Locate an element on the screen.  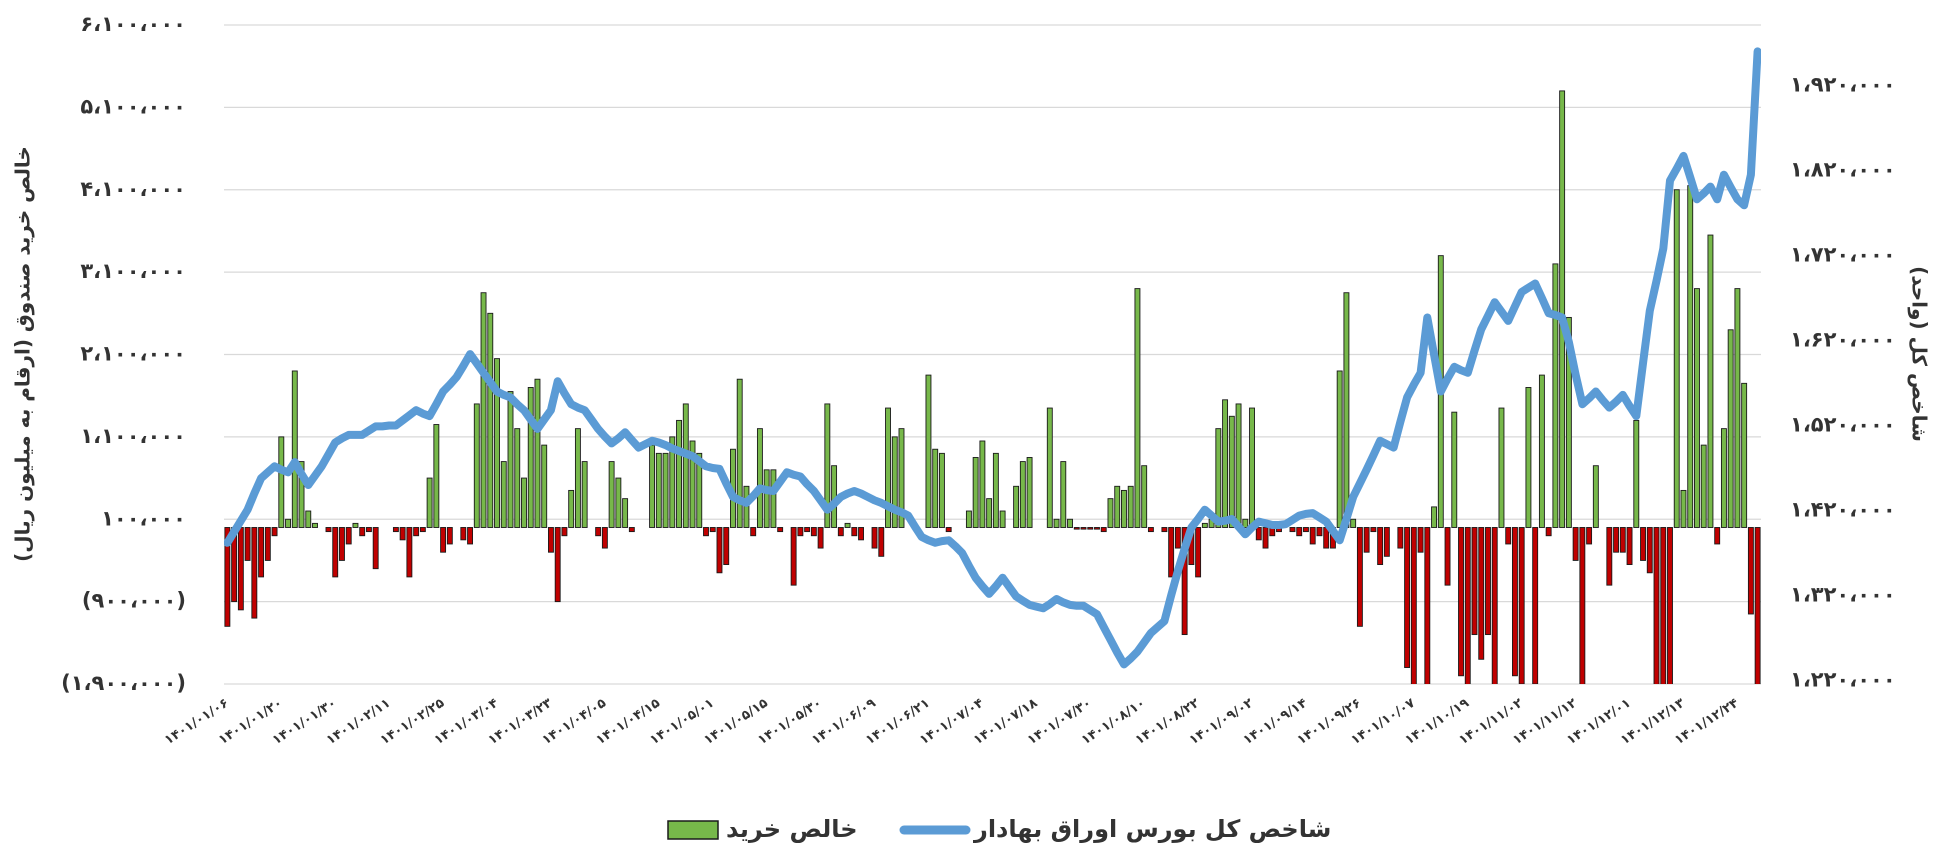
legend-swatch is located at coordinates (693, 830).